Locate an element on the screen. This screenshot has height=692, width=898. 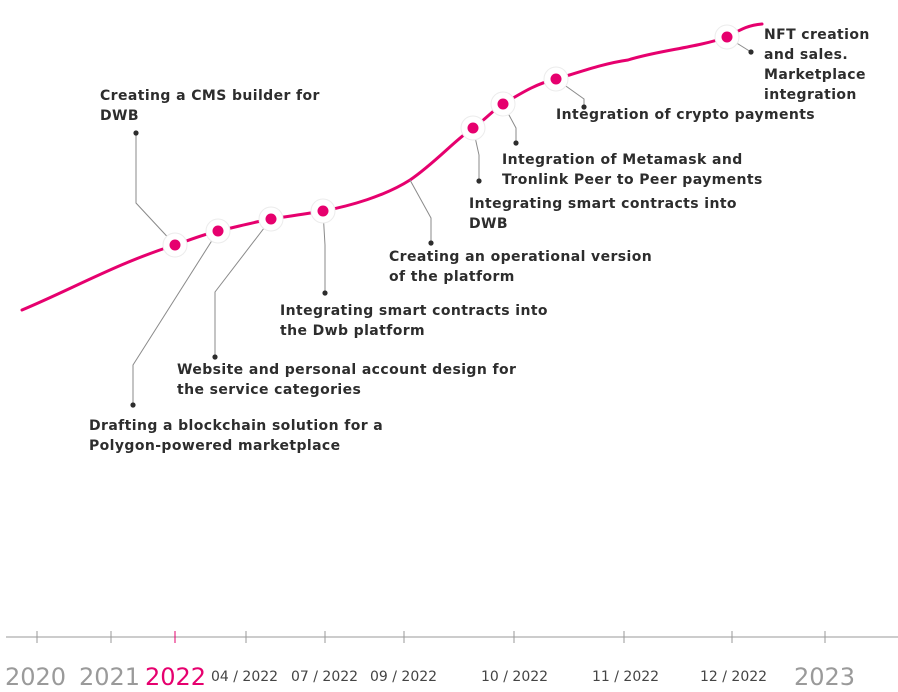
milestone-label-line: Polygon-powered marketplace is located at coordinates (215, 446).